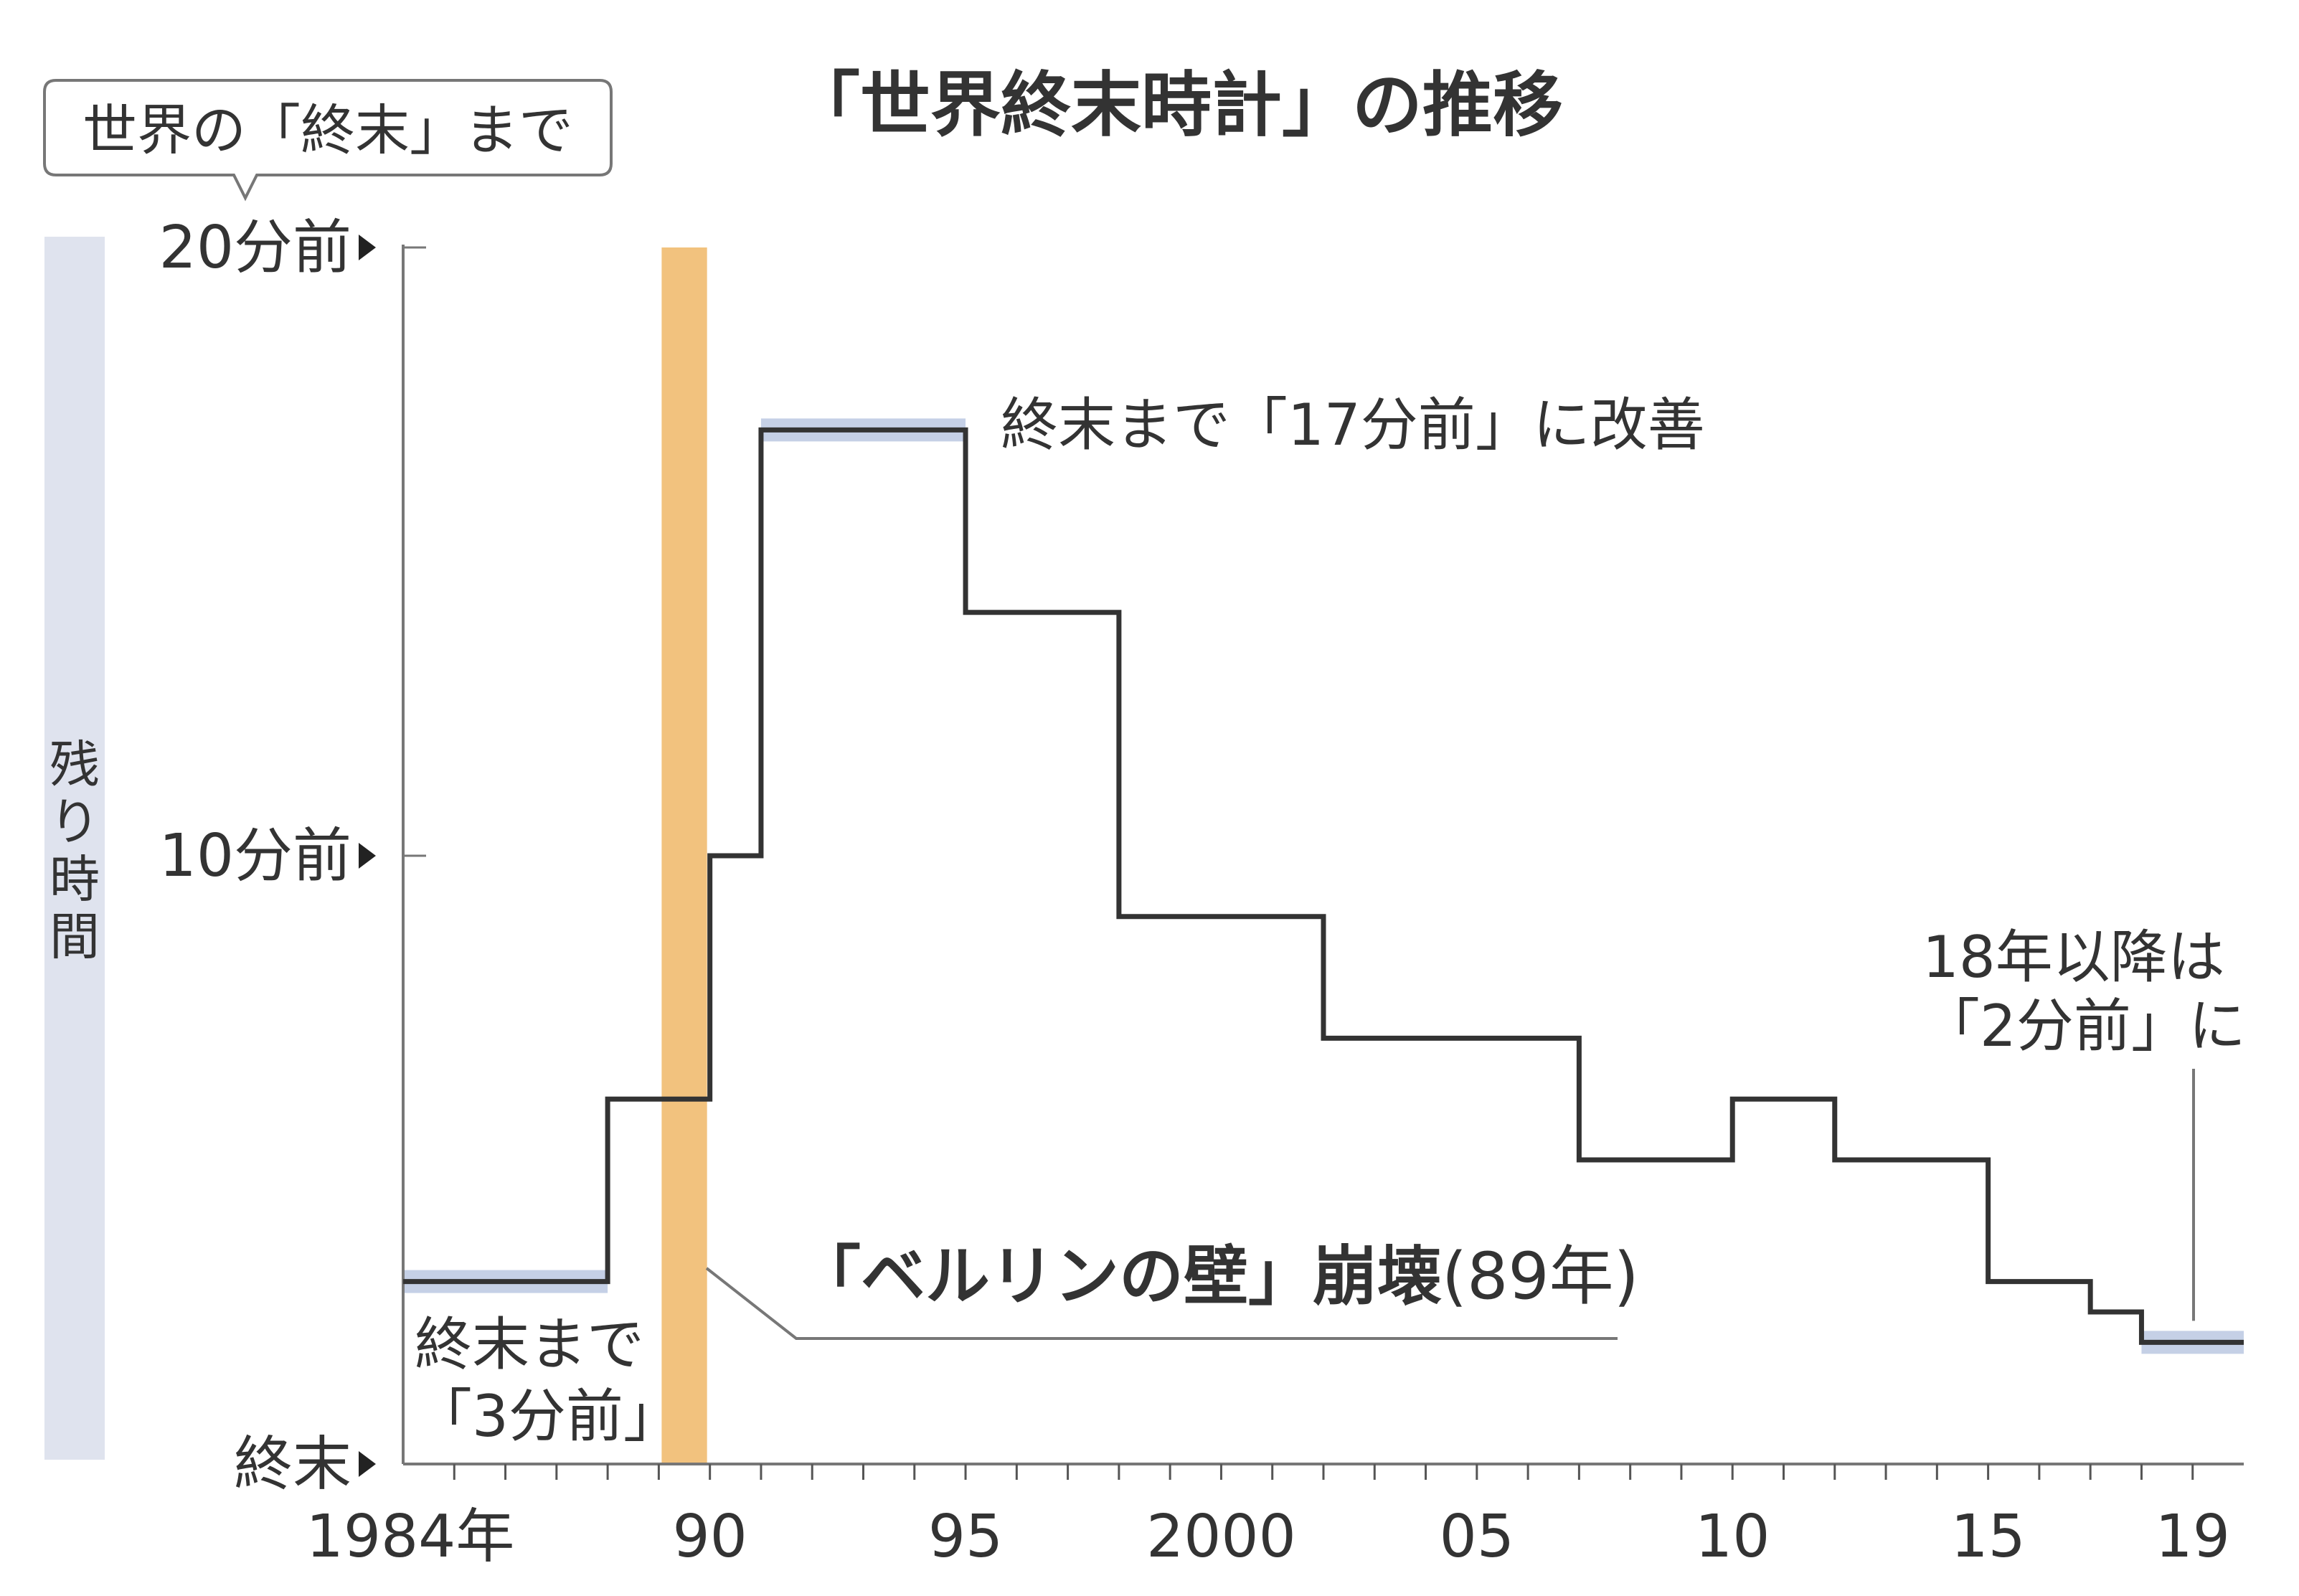  I want to click on y-tick-label-1: 10分前, so click(255, 856).